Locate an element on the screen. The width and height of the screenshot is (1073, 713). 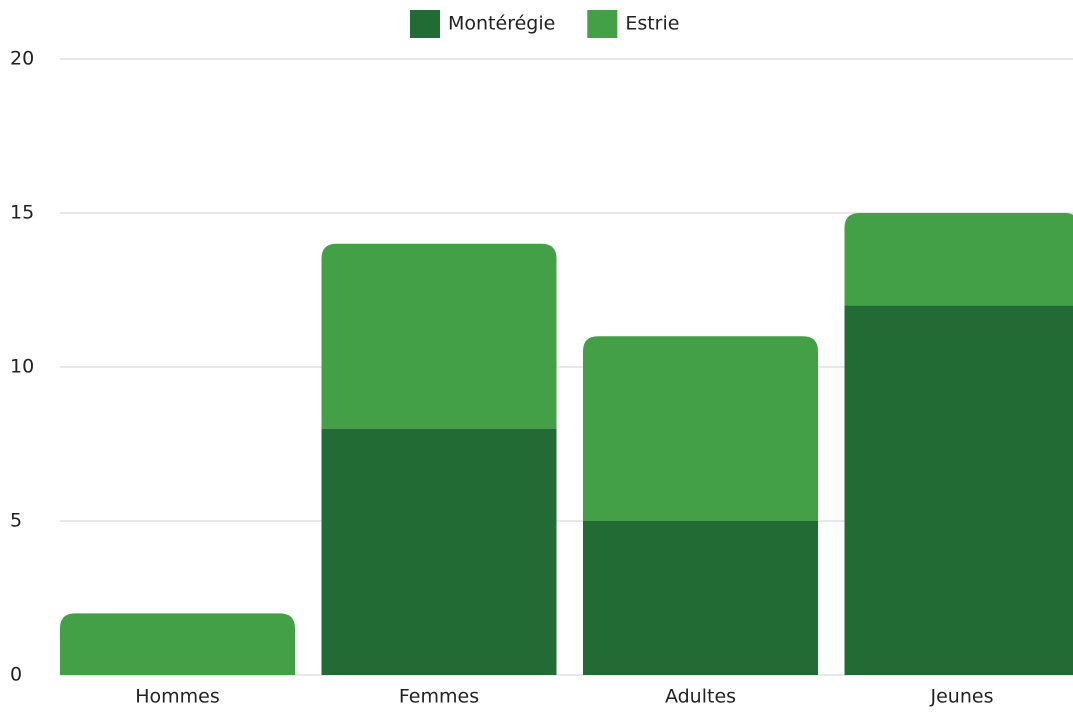
x-tick-label: Adultes is located at coordinates (700, 697).